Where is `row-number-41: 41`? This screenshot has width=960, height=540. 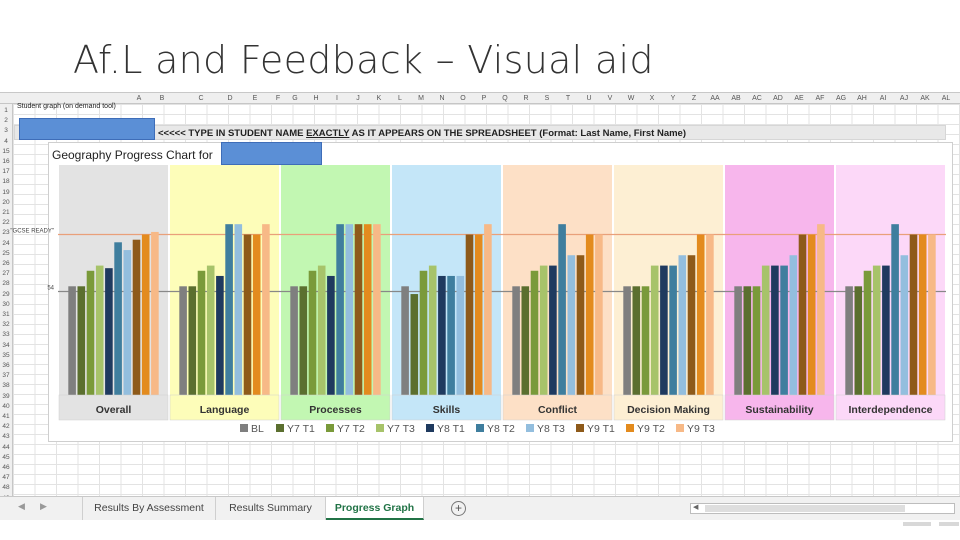 row-number-41: 41 is located at coordinates (6, 416).